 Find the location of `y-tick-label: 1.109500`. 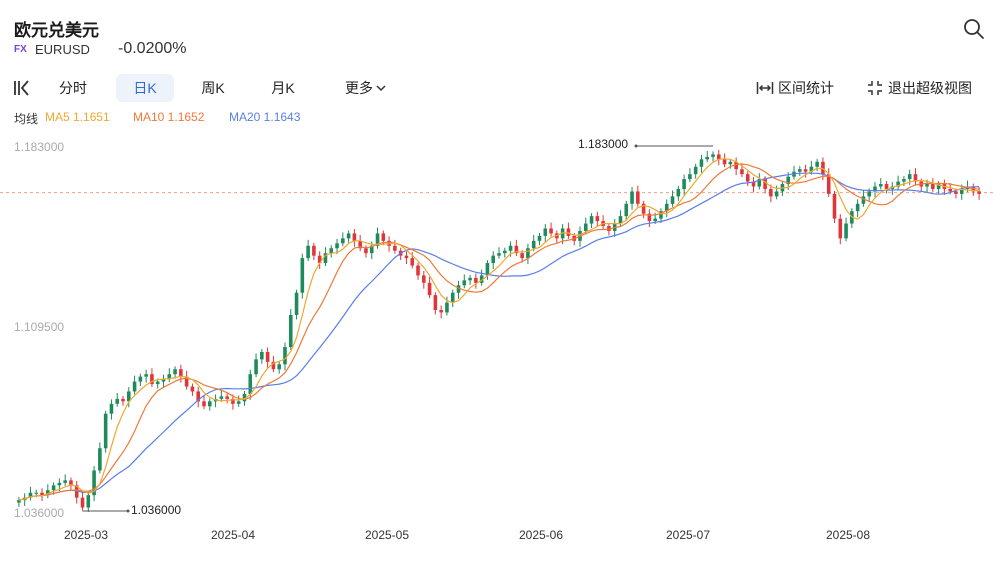

y-tick-label: 1.109500 is located at coordinates (39, 327).